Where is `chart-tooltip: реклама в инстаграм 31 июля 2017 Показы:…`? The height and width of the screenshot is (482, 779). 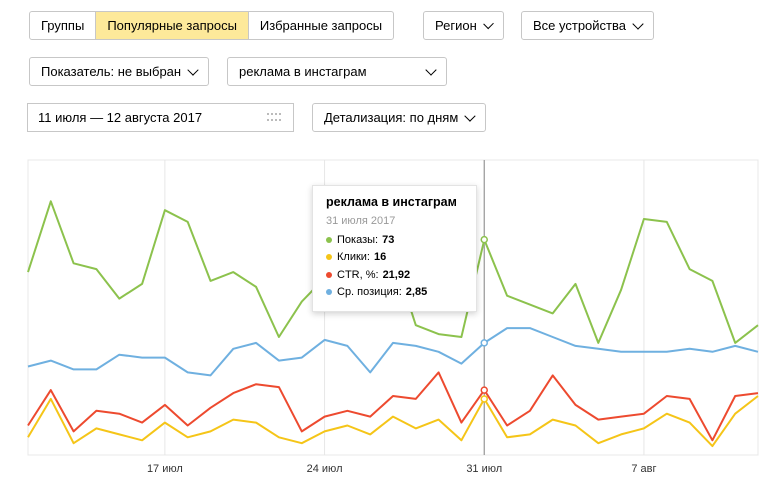 chart-tooltip: реклама в инстаграм 31 июля 2017 Показы:… is located at coordinates (394, 248).